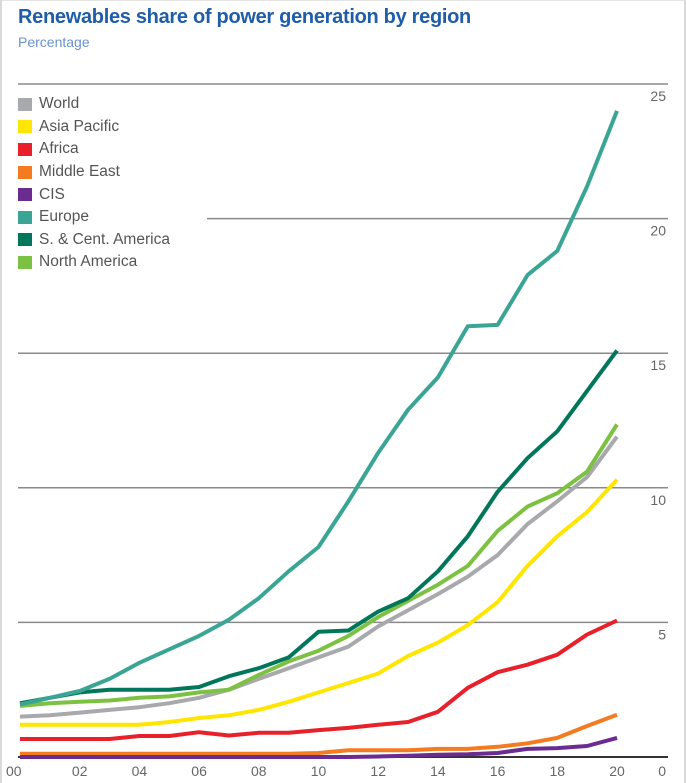  What do you see at coordinates (658, 500) in the screenshot?
I see `y-tick-label-10: 10` at bounding box center [658, 500].